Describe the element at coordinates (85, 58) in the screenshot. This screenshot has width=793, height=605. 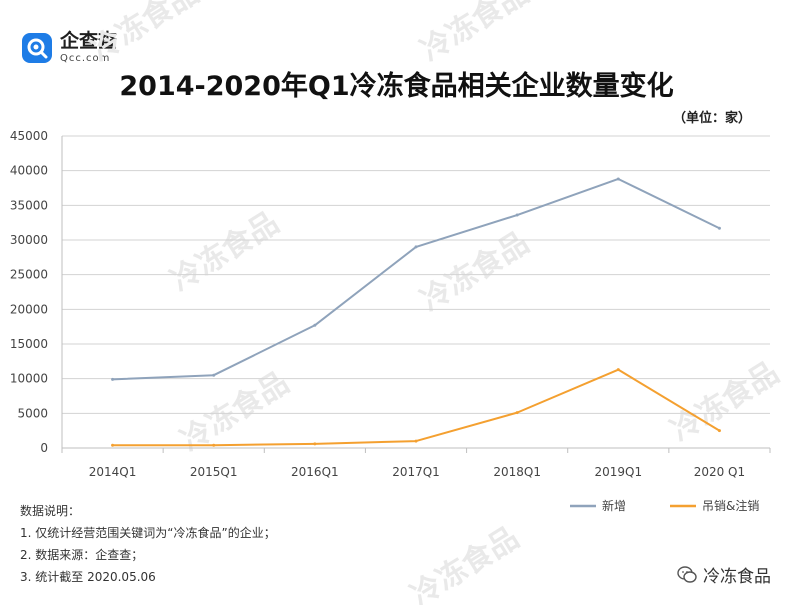
I see `brand-domain: Qcc.com` at that location.